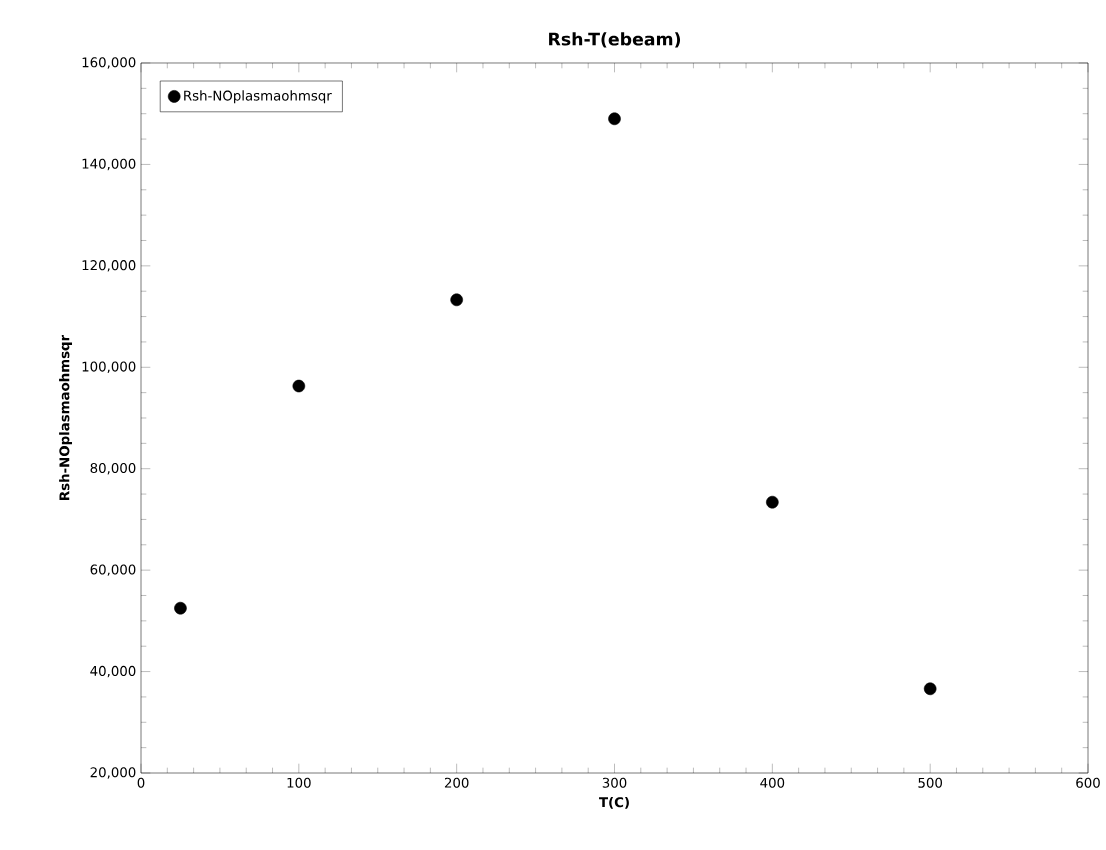  I want to click on chart-title: Rsh-T(ebeam), so click(615, 40).